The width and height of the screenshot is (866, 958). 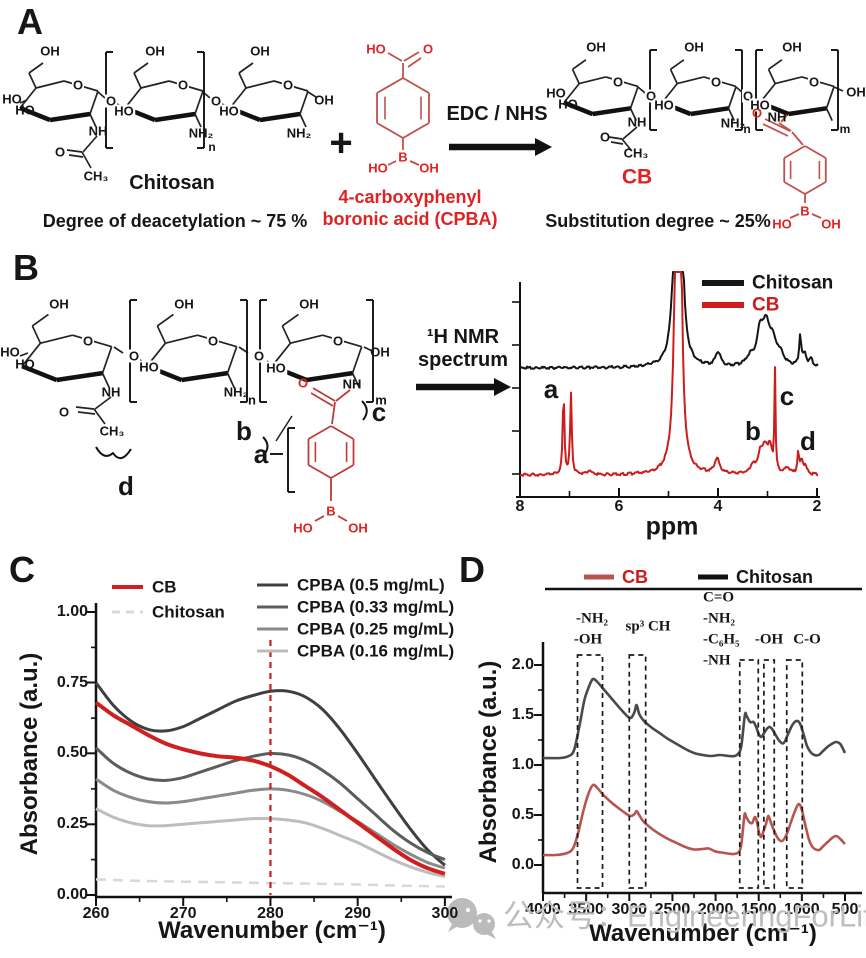 I want to click on ftir-y-tick-2.0: 2.0, so click(x=522, y=664).